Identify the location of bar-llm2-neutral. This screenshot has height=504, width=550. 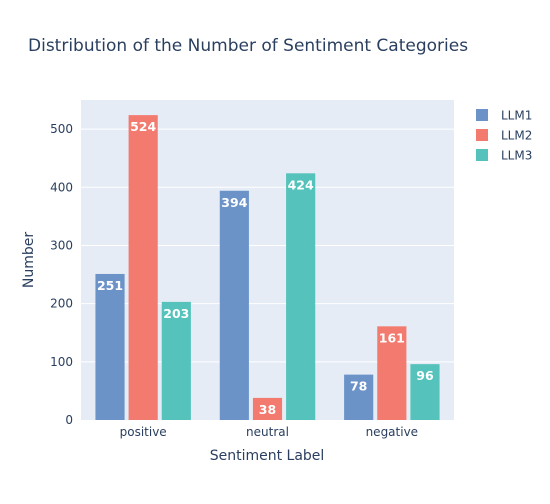
(267, 408).